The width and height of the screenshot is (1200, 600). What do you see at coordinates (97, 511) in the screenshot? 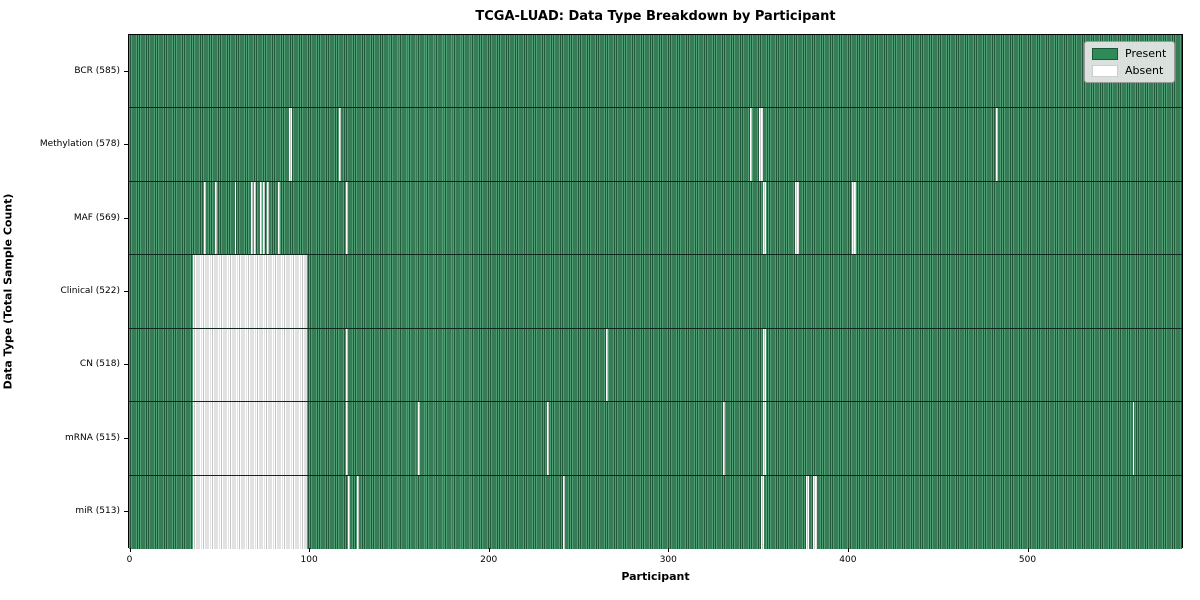
I see `y-tick-label-miR: miR (513)` at bounding box center [97, 511].